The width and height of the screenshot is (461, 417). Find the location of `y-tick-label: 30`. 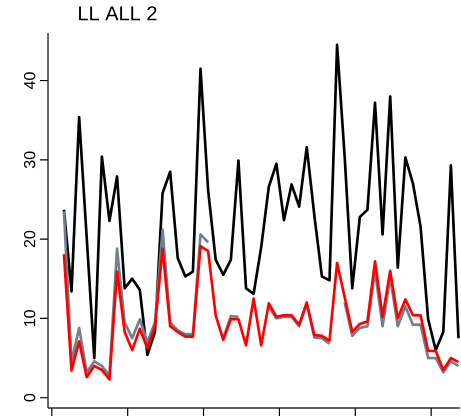

y-tick-label: 30 is located at coordinates (30, 160).